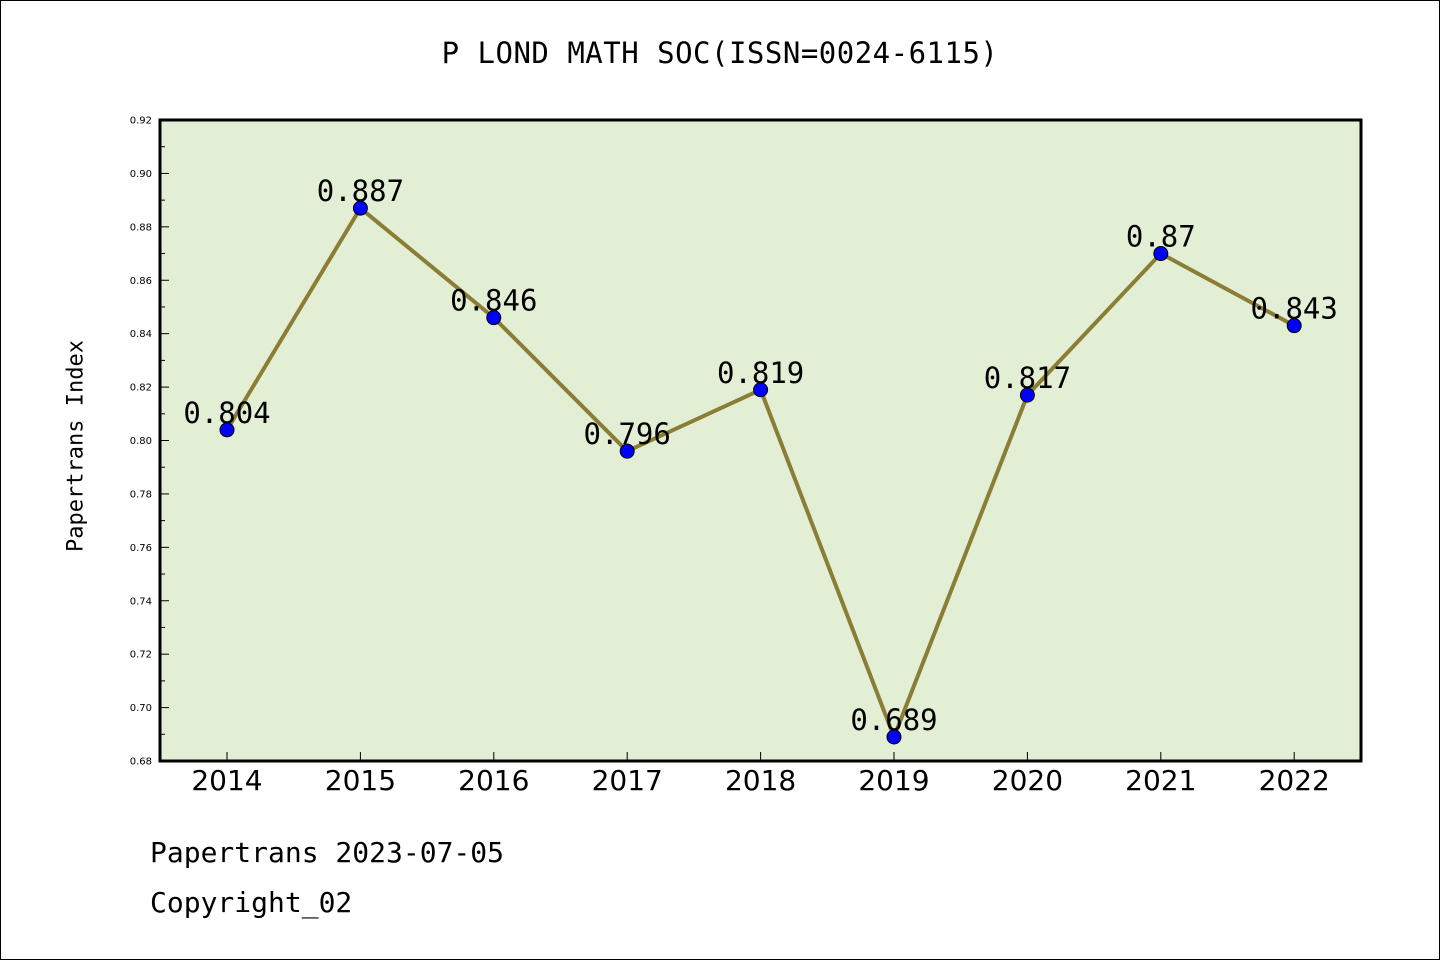 The height and width of the screenshot is (960, 1440). Describe the element at coordinates (760, 373) in the screenshot. I see `data-label: 0.819` at that location.